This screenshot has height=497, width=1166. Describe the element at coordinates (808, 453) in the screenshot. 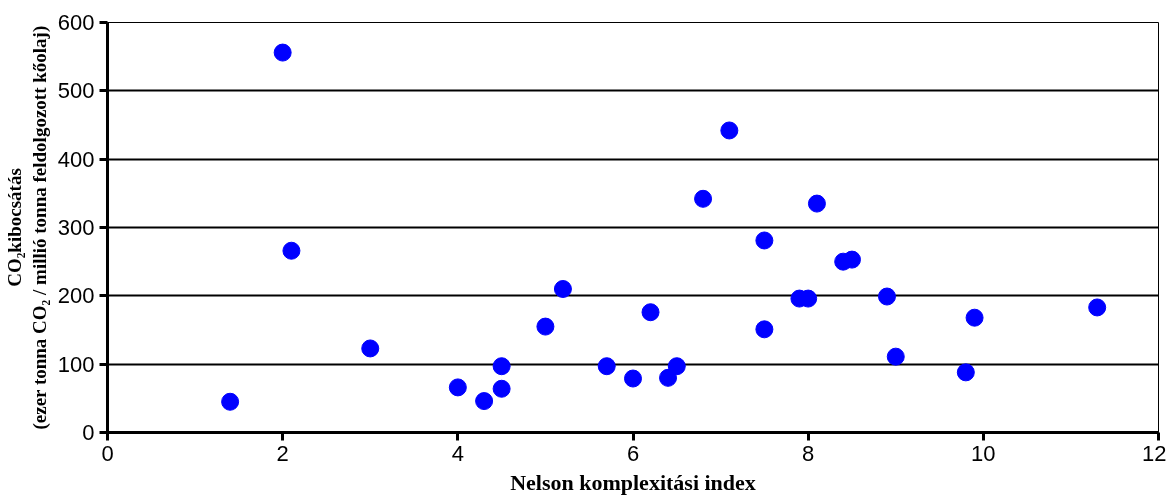

I see `x-tick-label: 8` at that location.